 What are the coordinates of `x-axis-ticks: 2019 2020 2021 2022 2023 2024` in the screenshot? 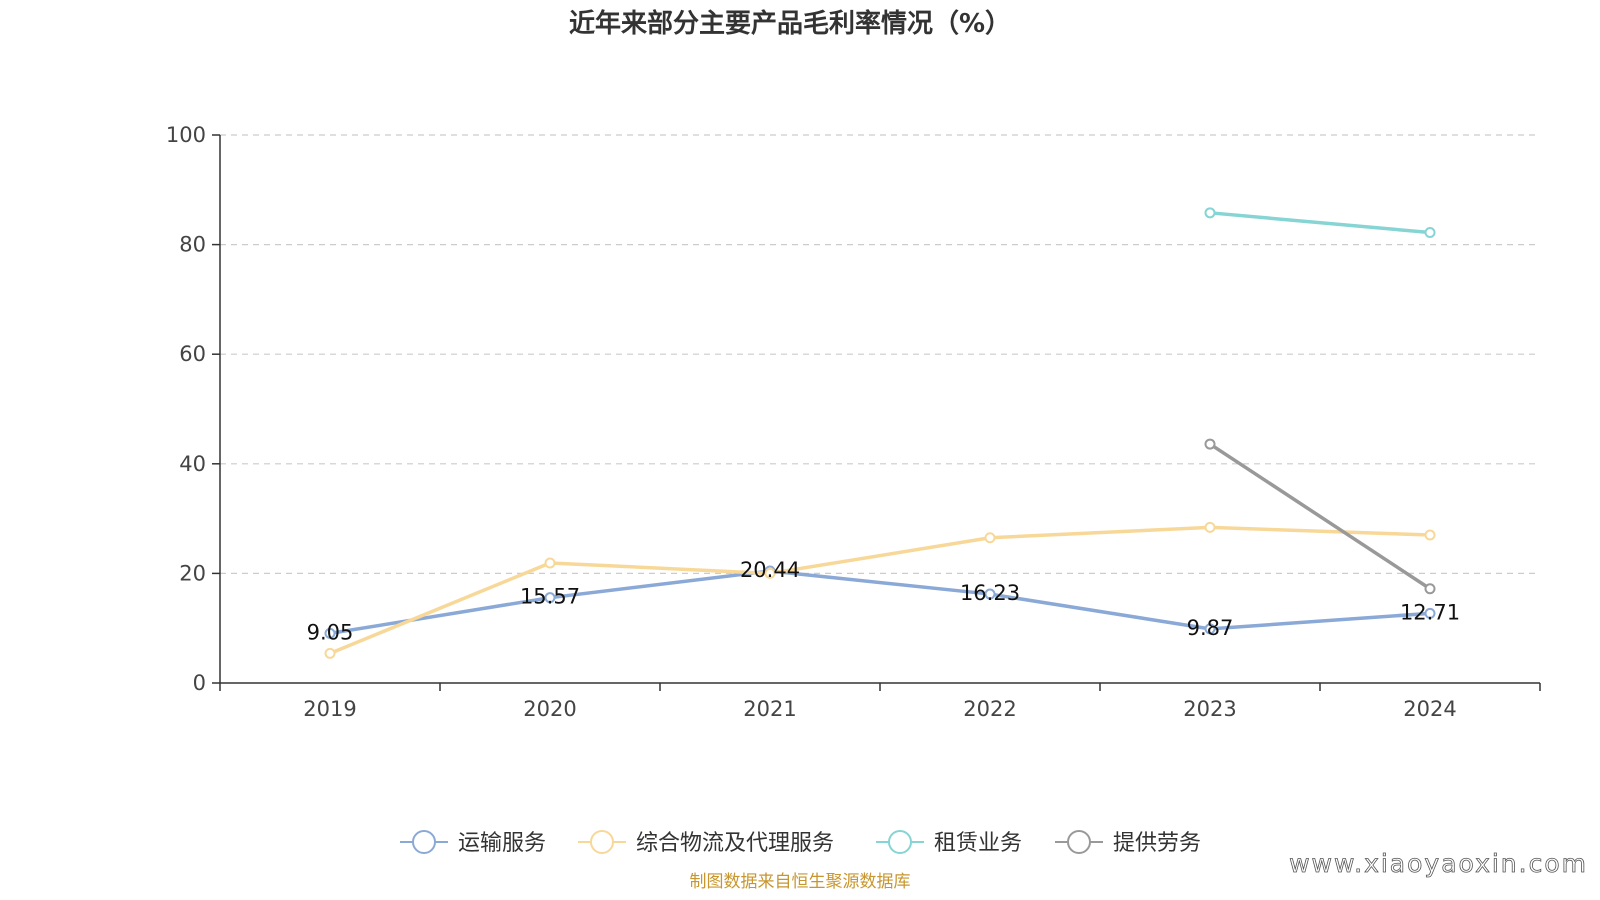 It's located at (879, 709).